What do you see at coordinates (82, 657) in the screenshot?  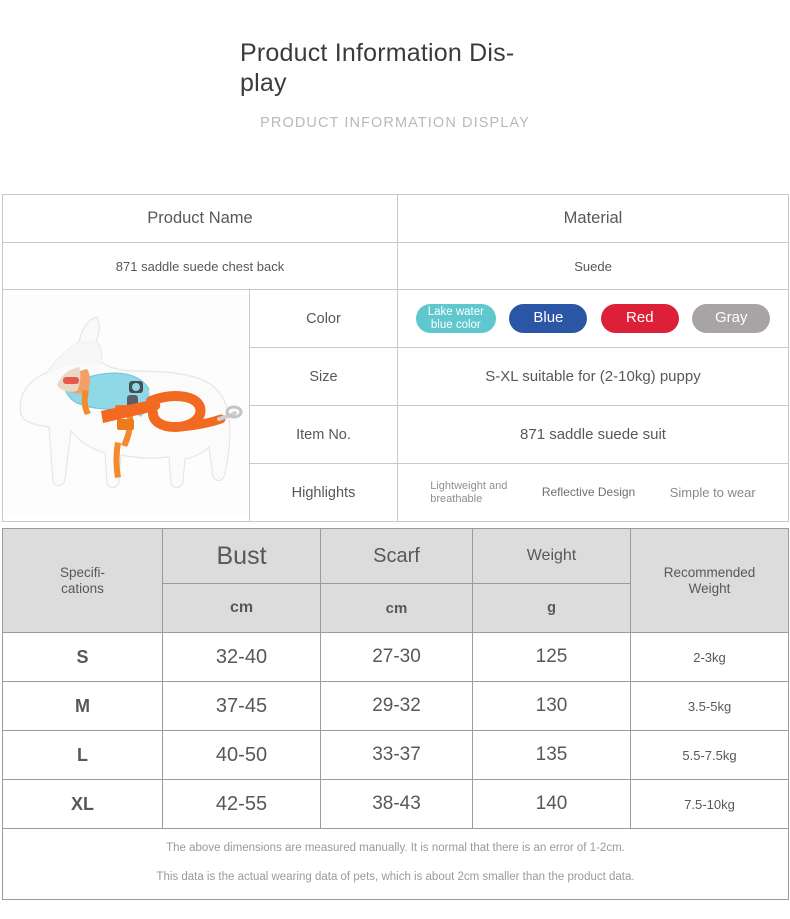 I see `cell-size: S` at bounding box center [82, 657].